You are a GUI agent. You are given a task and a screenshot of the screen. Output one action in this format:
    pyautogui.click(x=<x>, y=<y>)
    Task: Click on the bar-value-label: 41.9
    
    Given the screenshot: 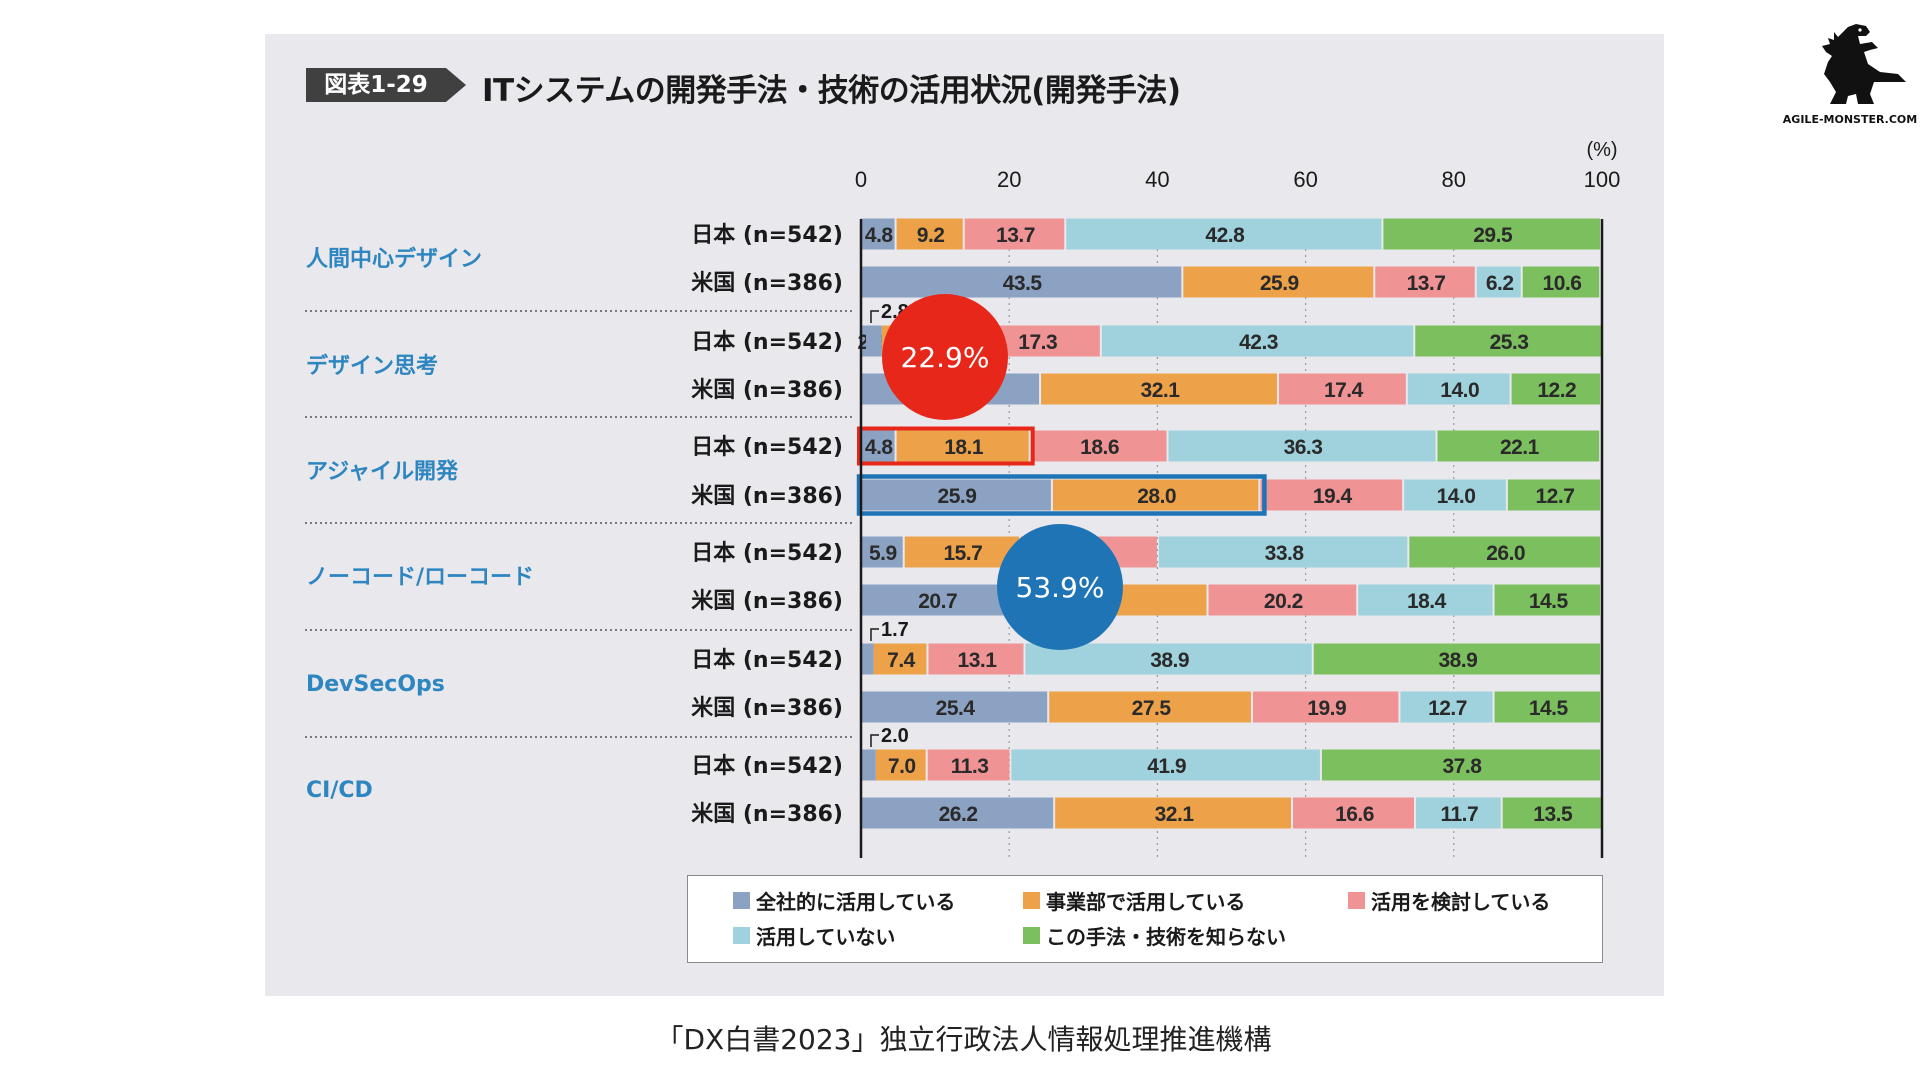 What is the action you would take?
    pyautogui.click(x=1166, y=766)
    